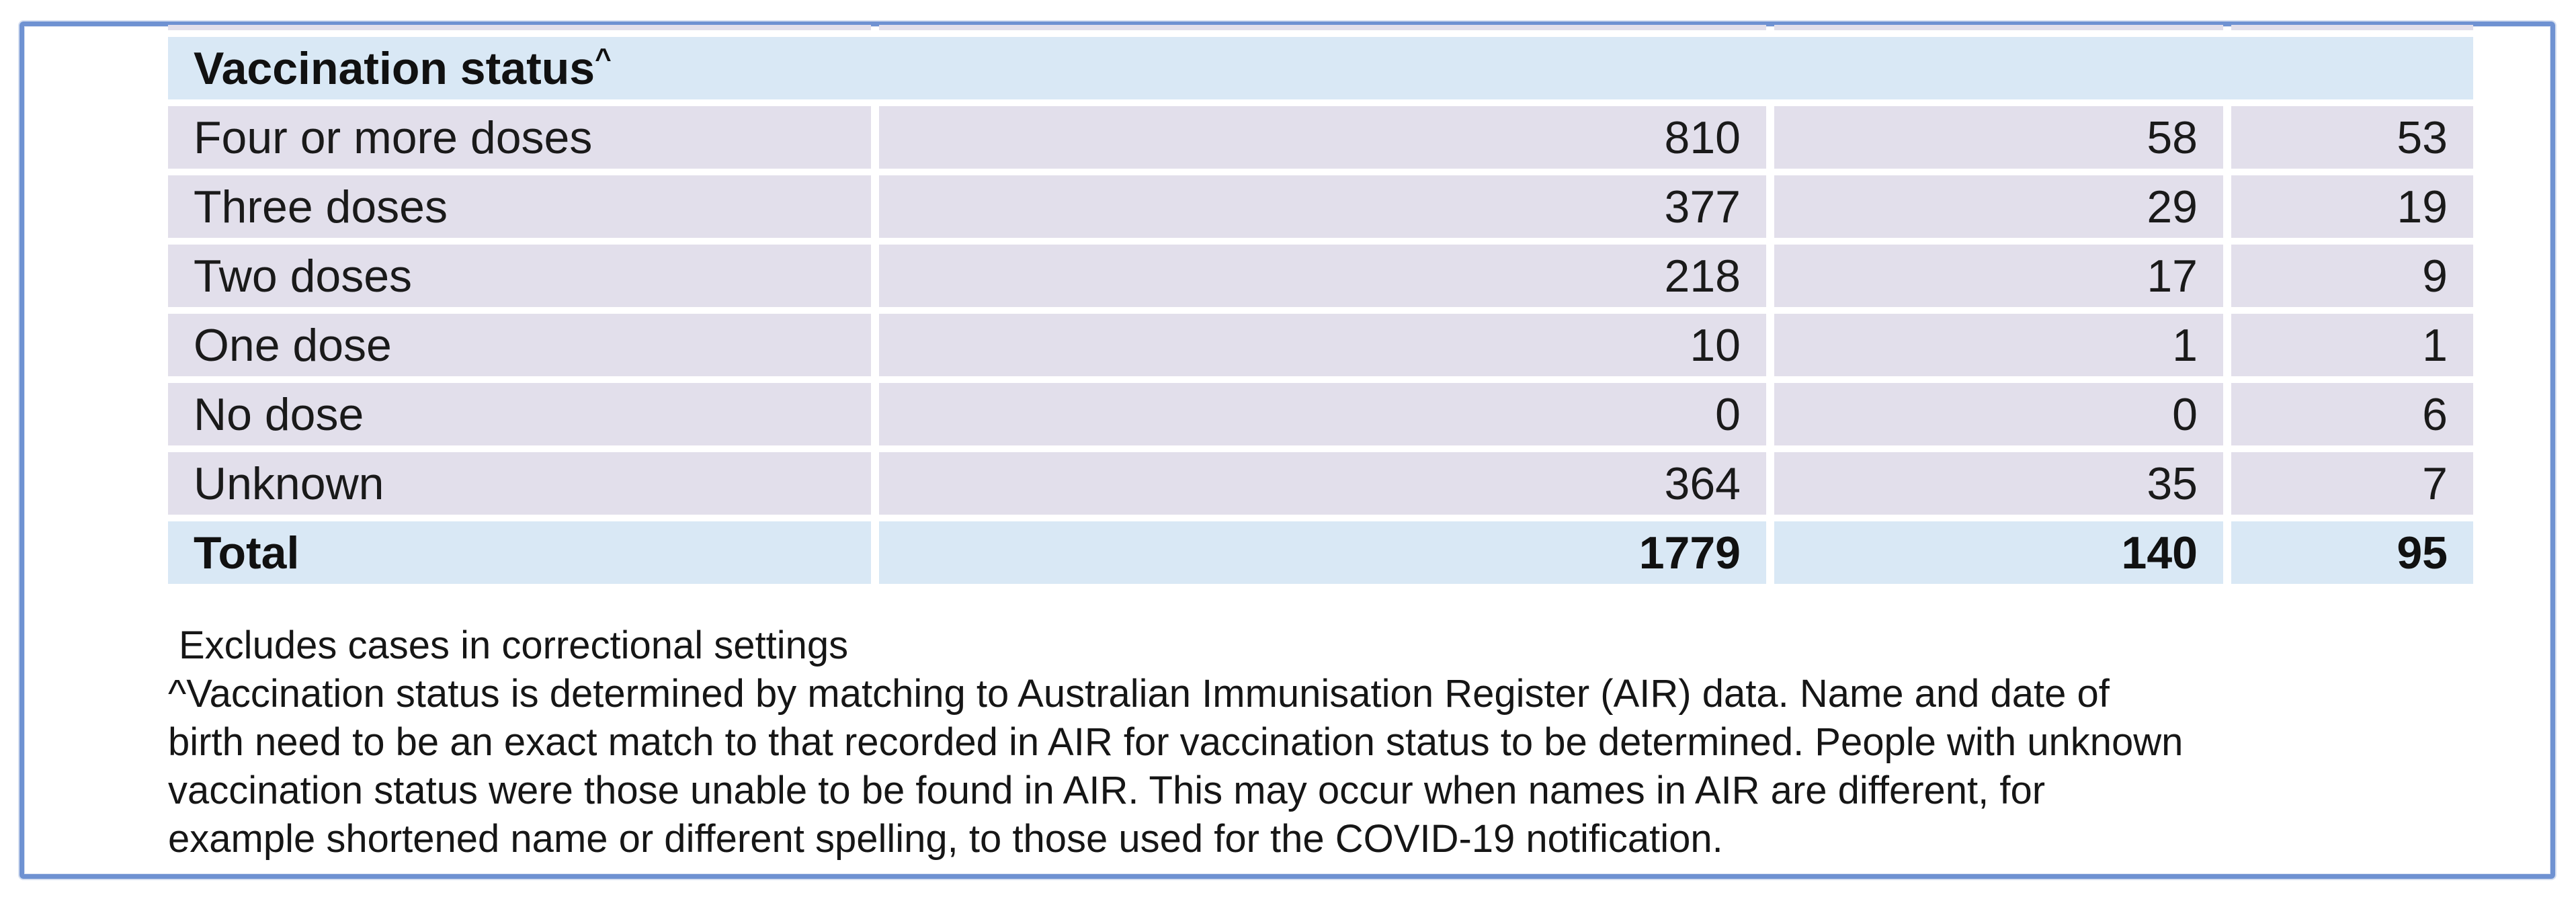 This screenshot has height=901, width=2576. I want to click on value-cell: 810, so click(1322, 137).